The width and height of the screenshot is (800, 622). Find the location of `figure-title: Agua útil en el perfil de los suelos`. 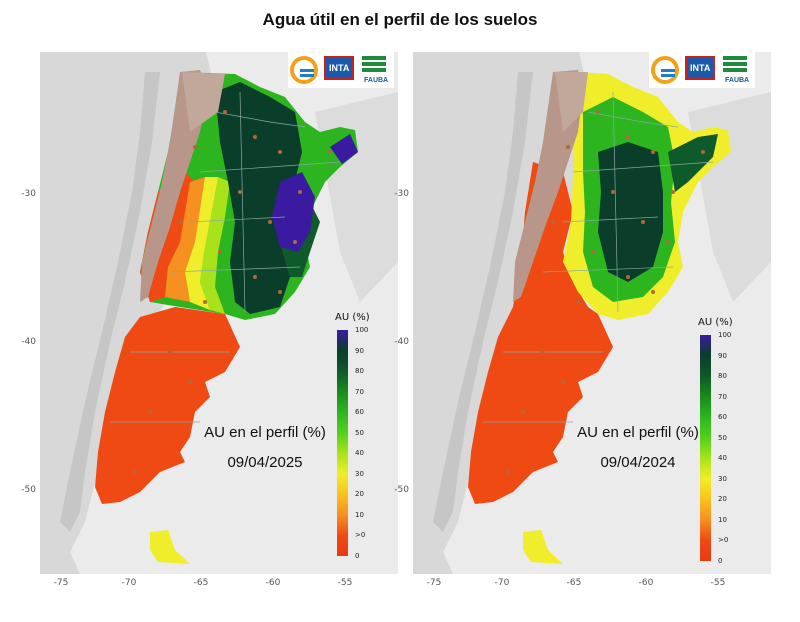

figure-title: Agua útil en el perfil de los suelos is located at coordinates (400, 19).